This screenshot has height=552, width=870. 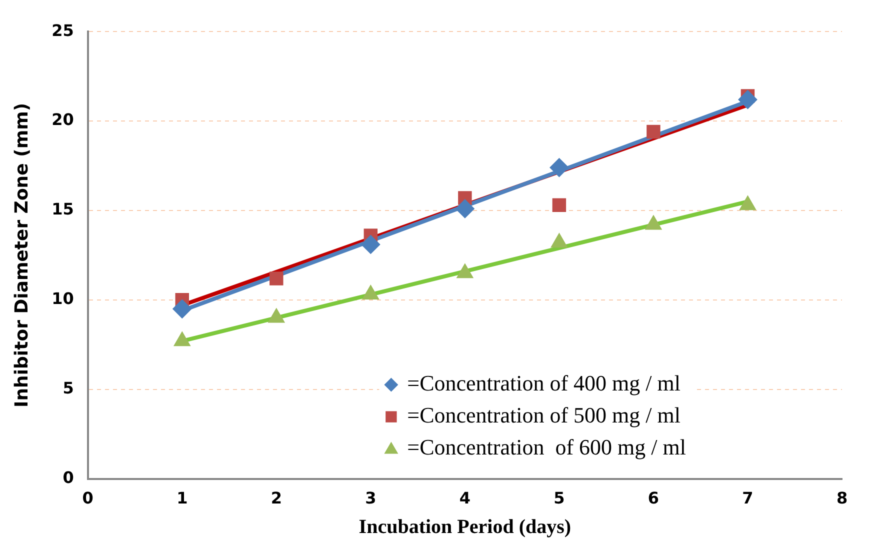 What do you see at coordinates (182, 498) in the screenshot?
I see `x-tick-label: 1` at bounding box center [182, 498].